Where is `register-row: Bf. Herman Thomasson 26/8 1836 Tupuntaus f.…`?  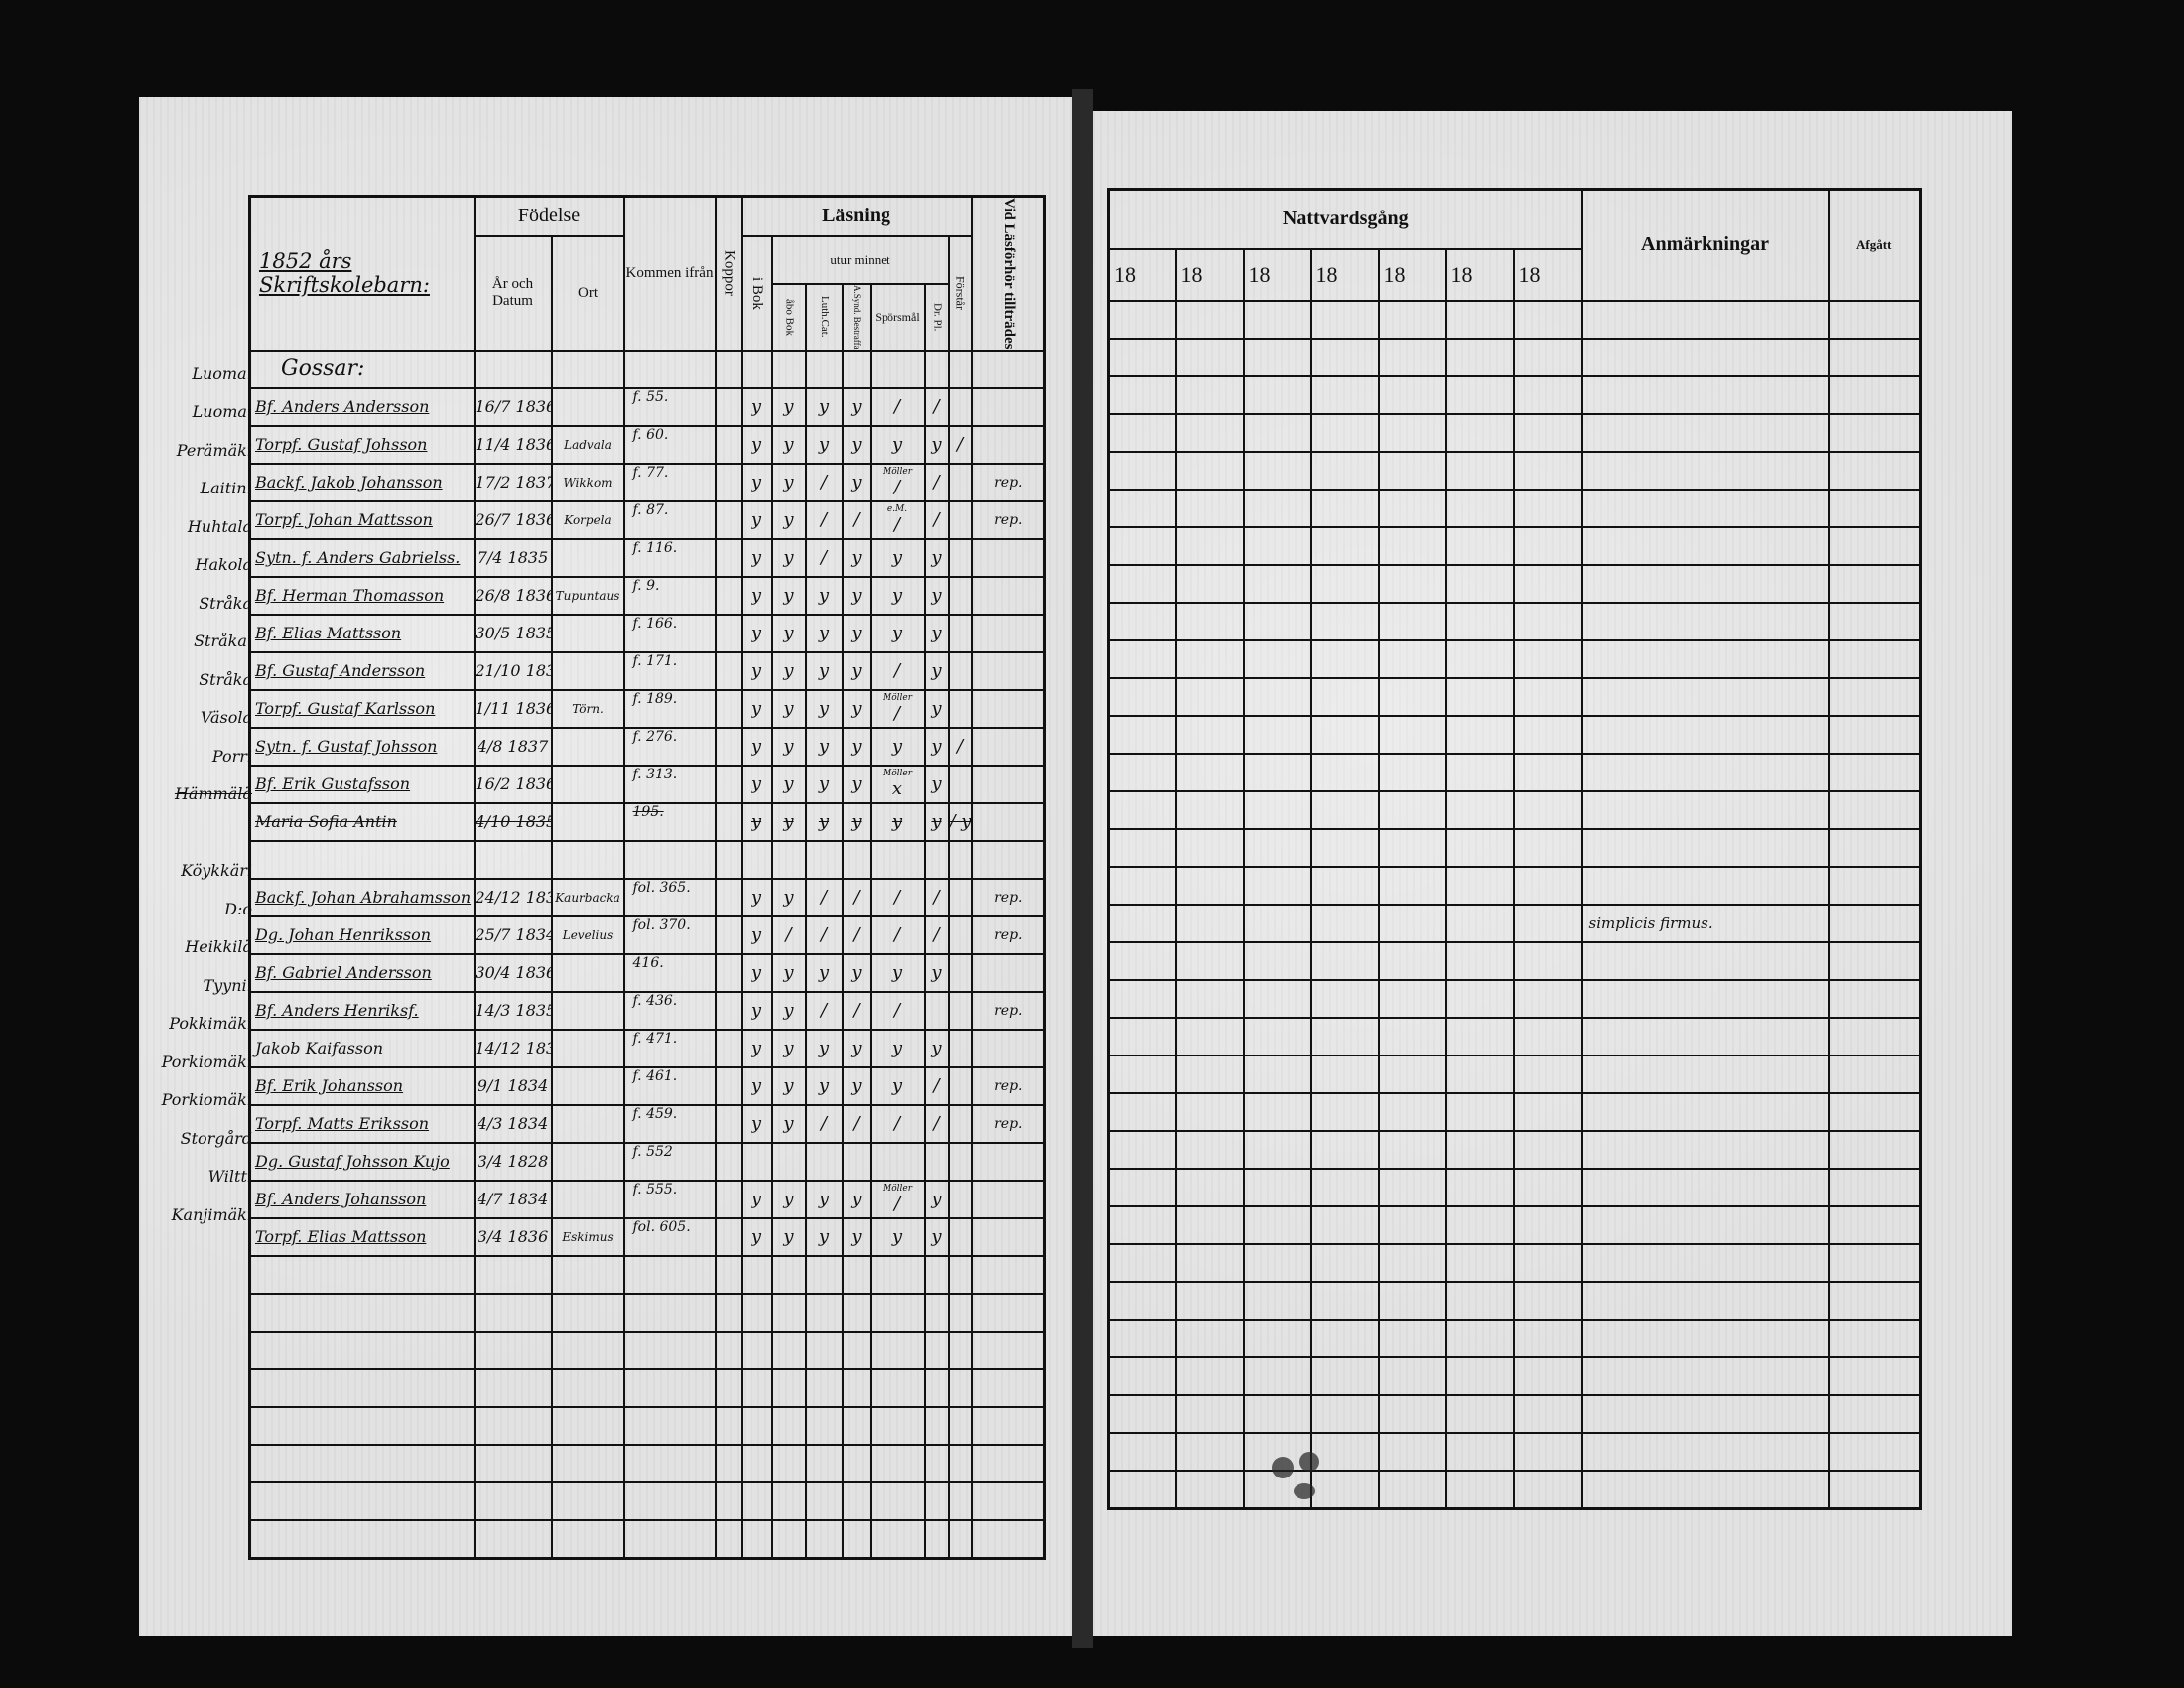 register-row: Bf. Herman Thomasson 26/8 1836 Tupuntaus f.… is located at coordinates (647, 595).